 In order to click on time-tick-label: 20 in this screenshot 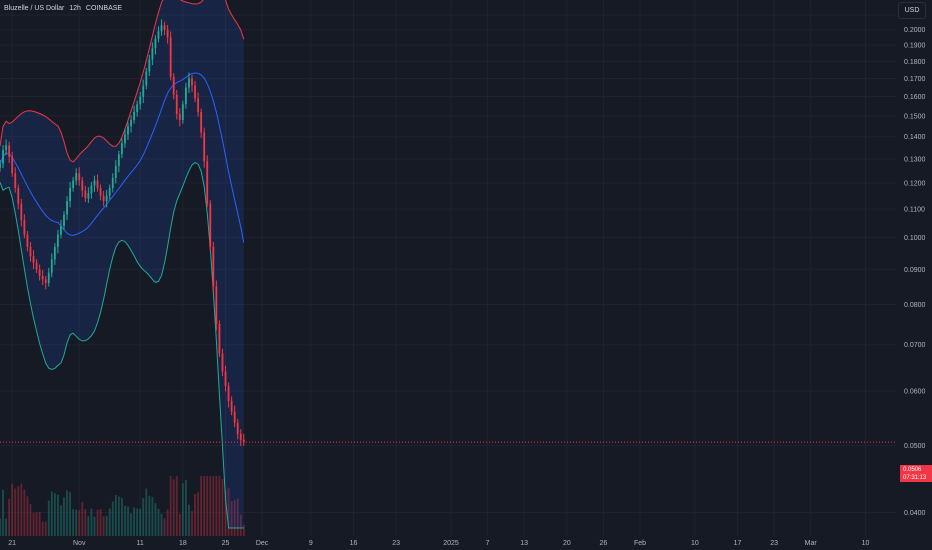, I will do `click(567, 543)`.